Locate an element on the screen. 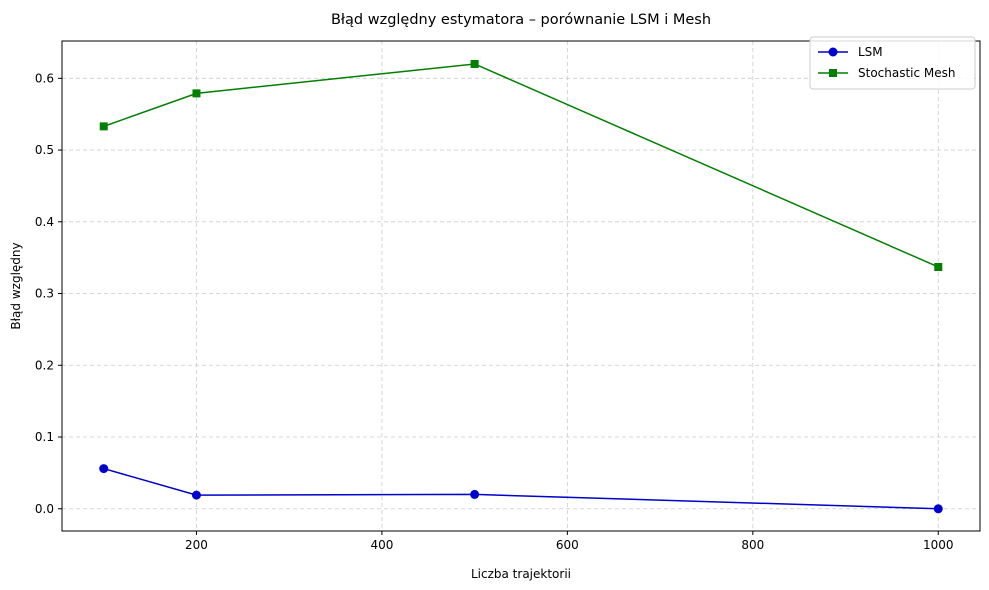 This screenshot has width=989, height=590. legend: LSM Stochastic Mesh is located at coordinates (892, 63).